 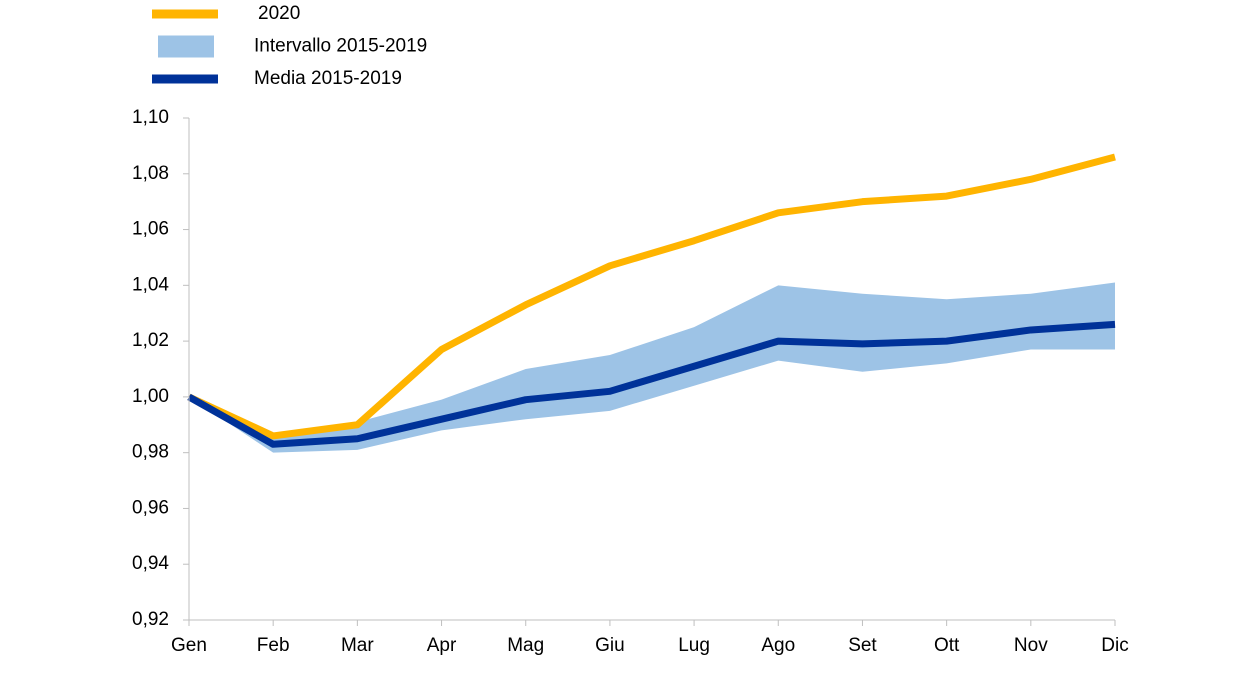 What do you see at coordinates (150, 507) in the screenshot?
I see `y-tick-label: 0,96` at bounding box center [150, 507].